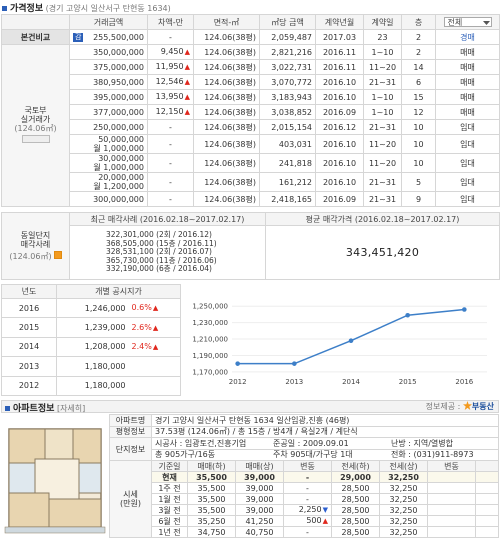 The height and width of the screenshot is (545, 500). I want to click on area-text: (124.06㎡), so click(30, 256).